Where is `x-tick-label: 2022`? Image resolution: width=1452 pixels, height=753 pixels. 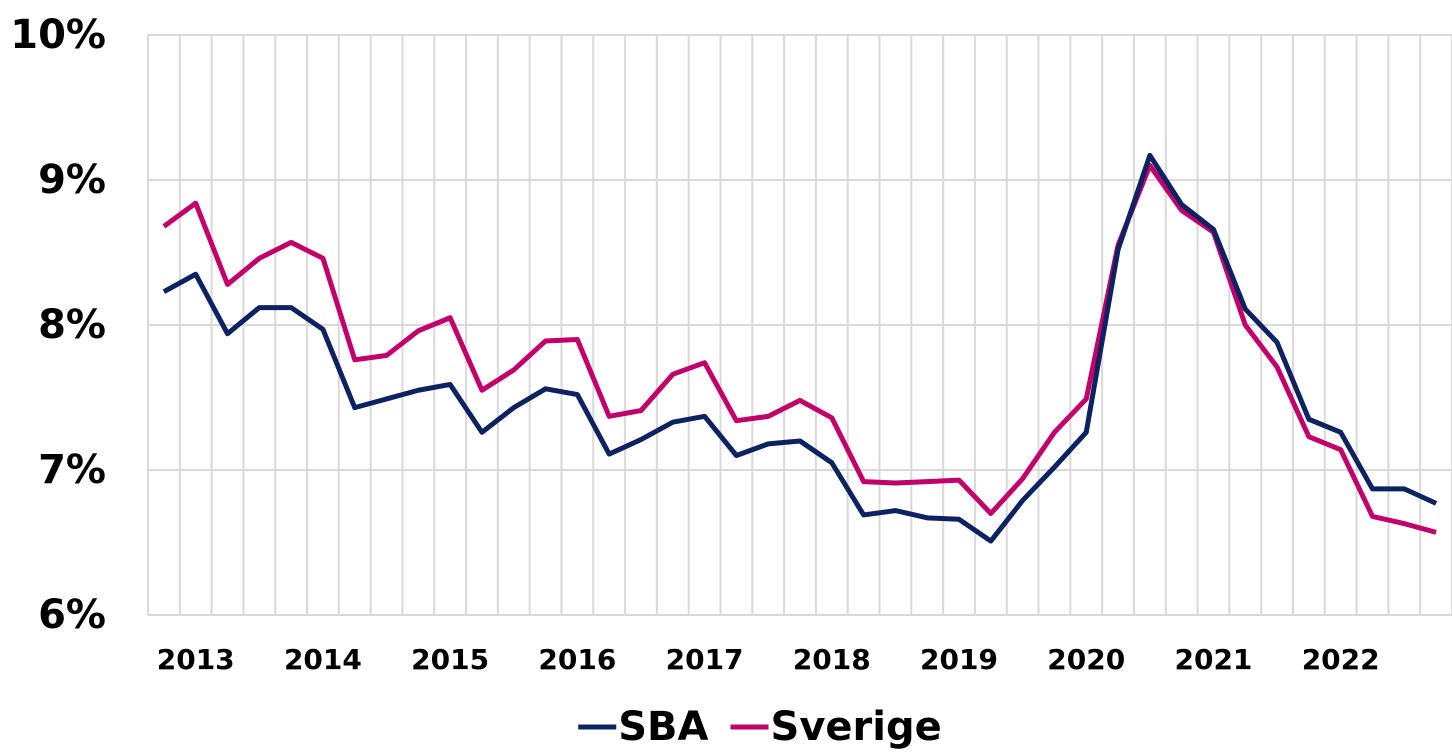
x-tick-label: 2022 is located at coordinates (1341, 659).